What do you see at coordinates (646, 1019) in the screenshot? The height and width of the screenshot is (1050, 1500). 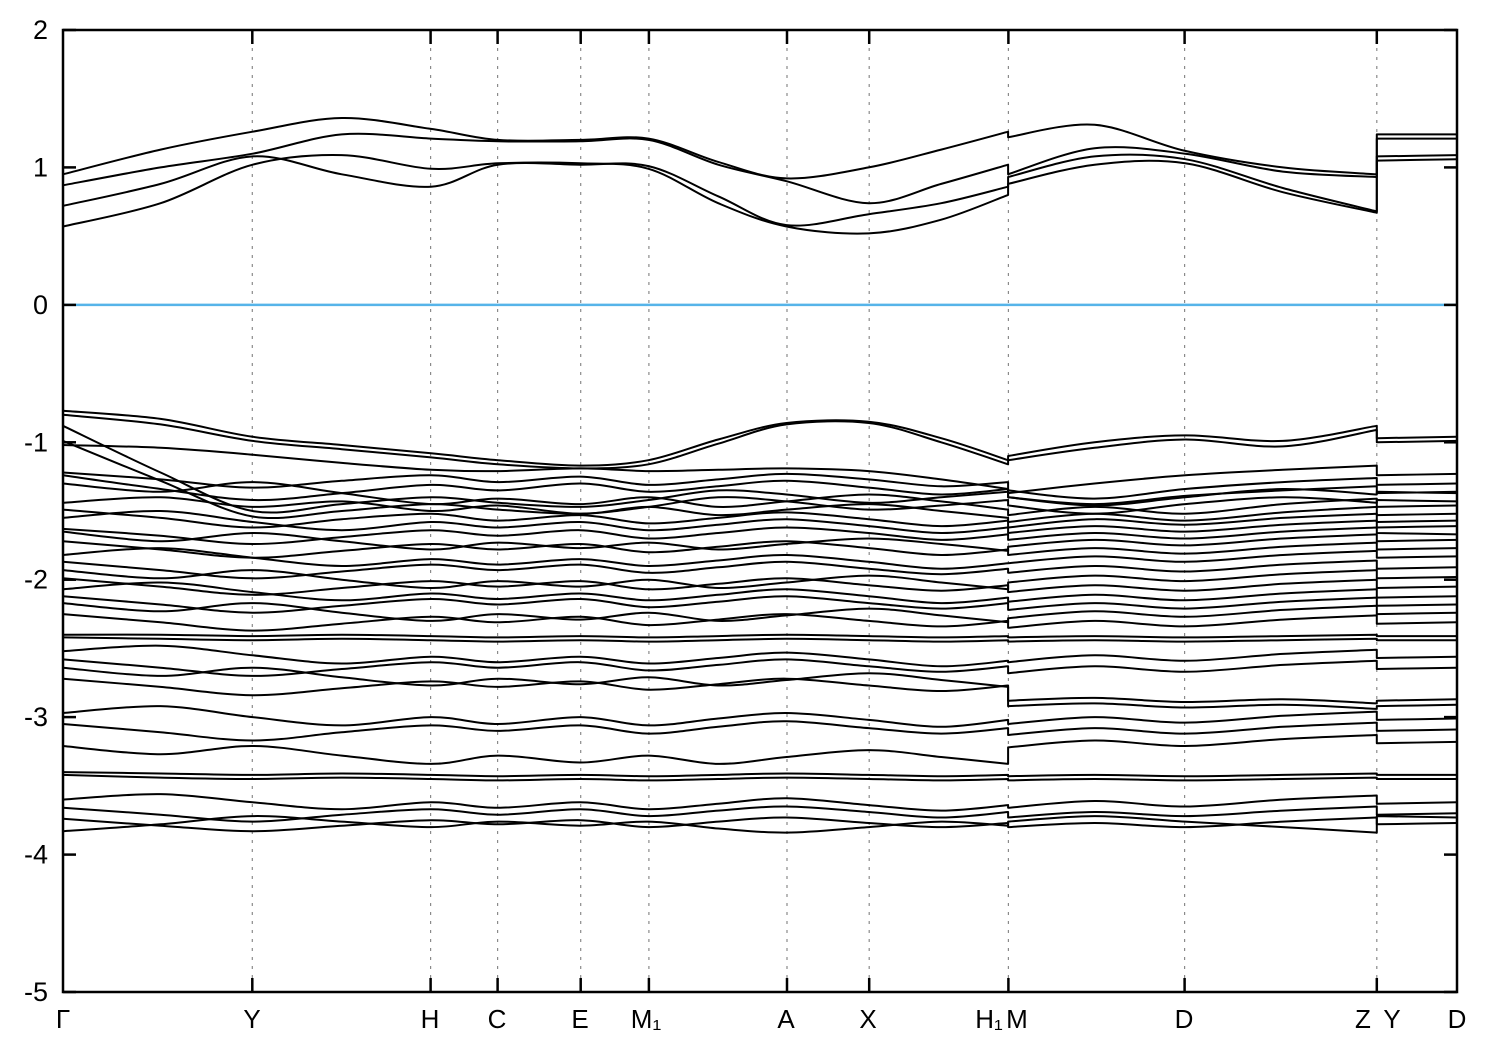 I see `x-tick-label: M₁` at bounding box center [646, 1019].